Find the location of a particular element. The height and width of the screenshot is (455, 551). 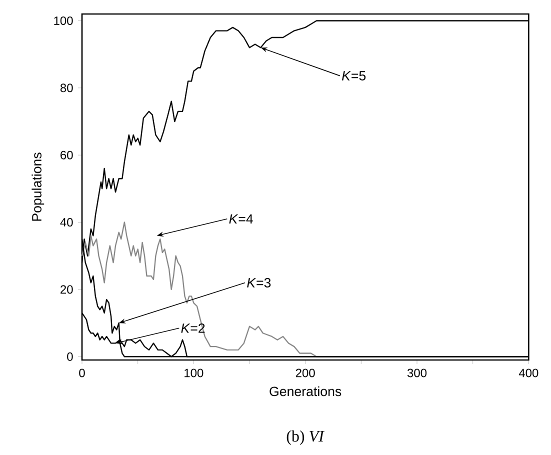

x-tick-label: 200 is located at coordinates (305, 373).